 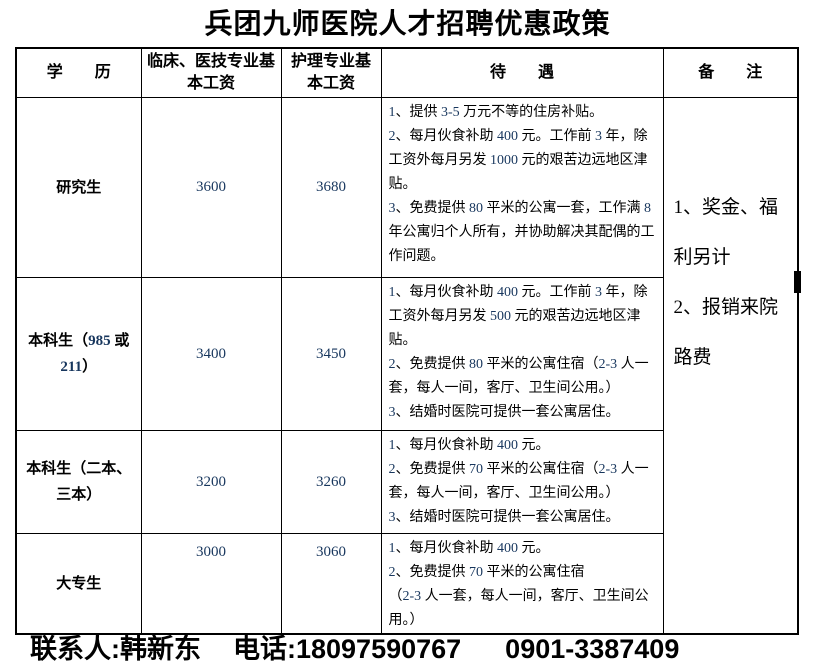 I want to click on degree-cell: 研究生, so click(x=78, y=187).